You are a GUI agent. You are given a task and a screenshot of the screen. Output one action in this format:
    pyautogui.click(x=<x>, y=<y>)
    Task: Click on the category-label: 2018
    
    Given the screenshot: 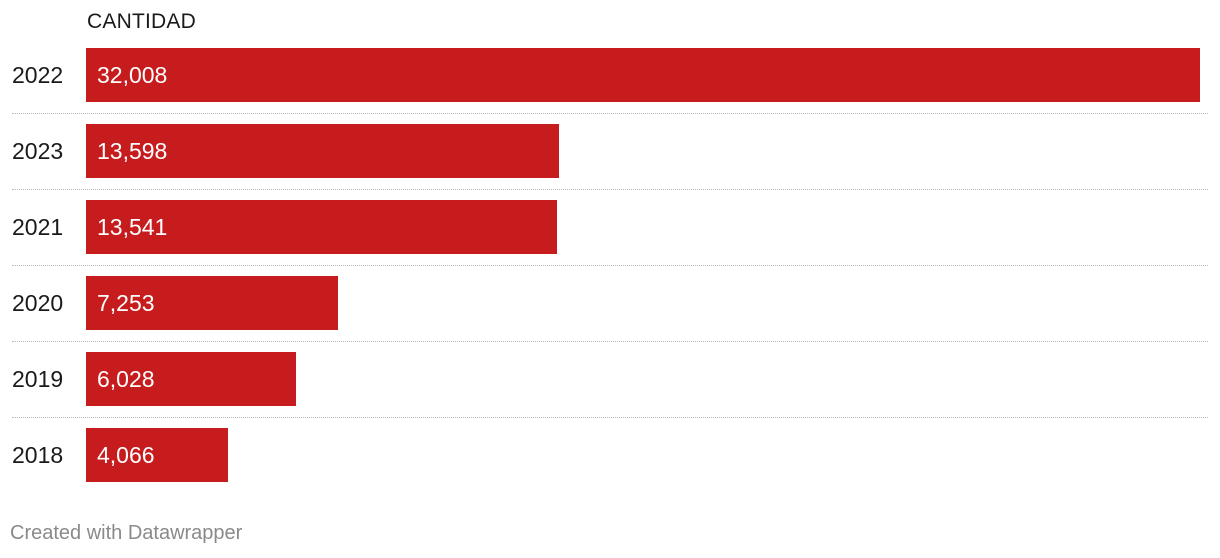 What is the action you would take?
    pyautogui.click(x=38, y=455)
    